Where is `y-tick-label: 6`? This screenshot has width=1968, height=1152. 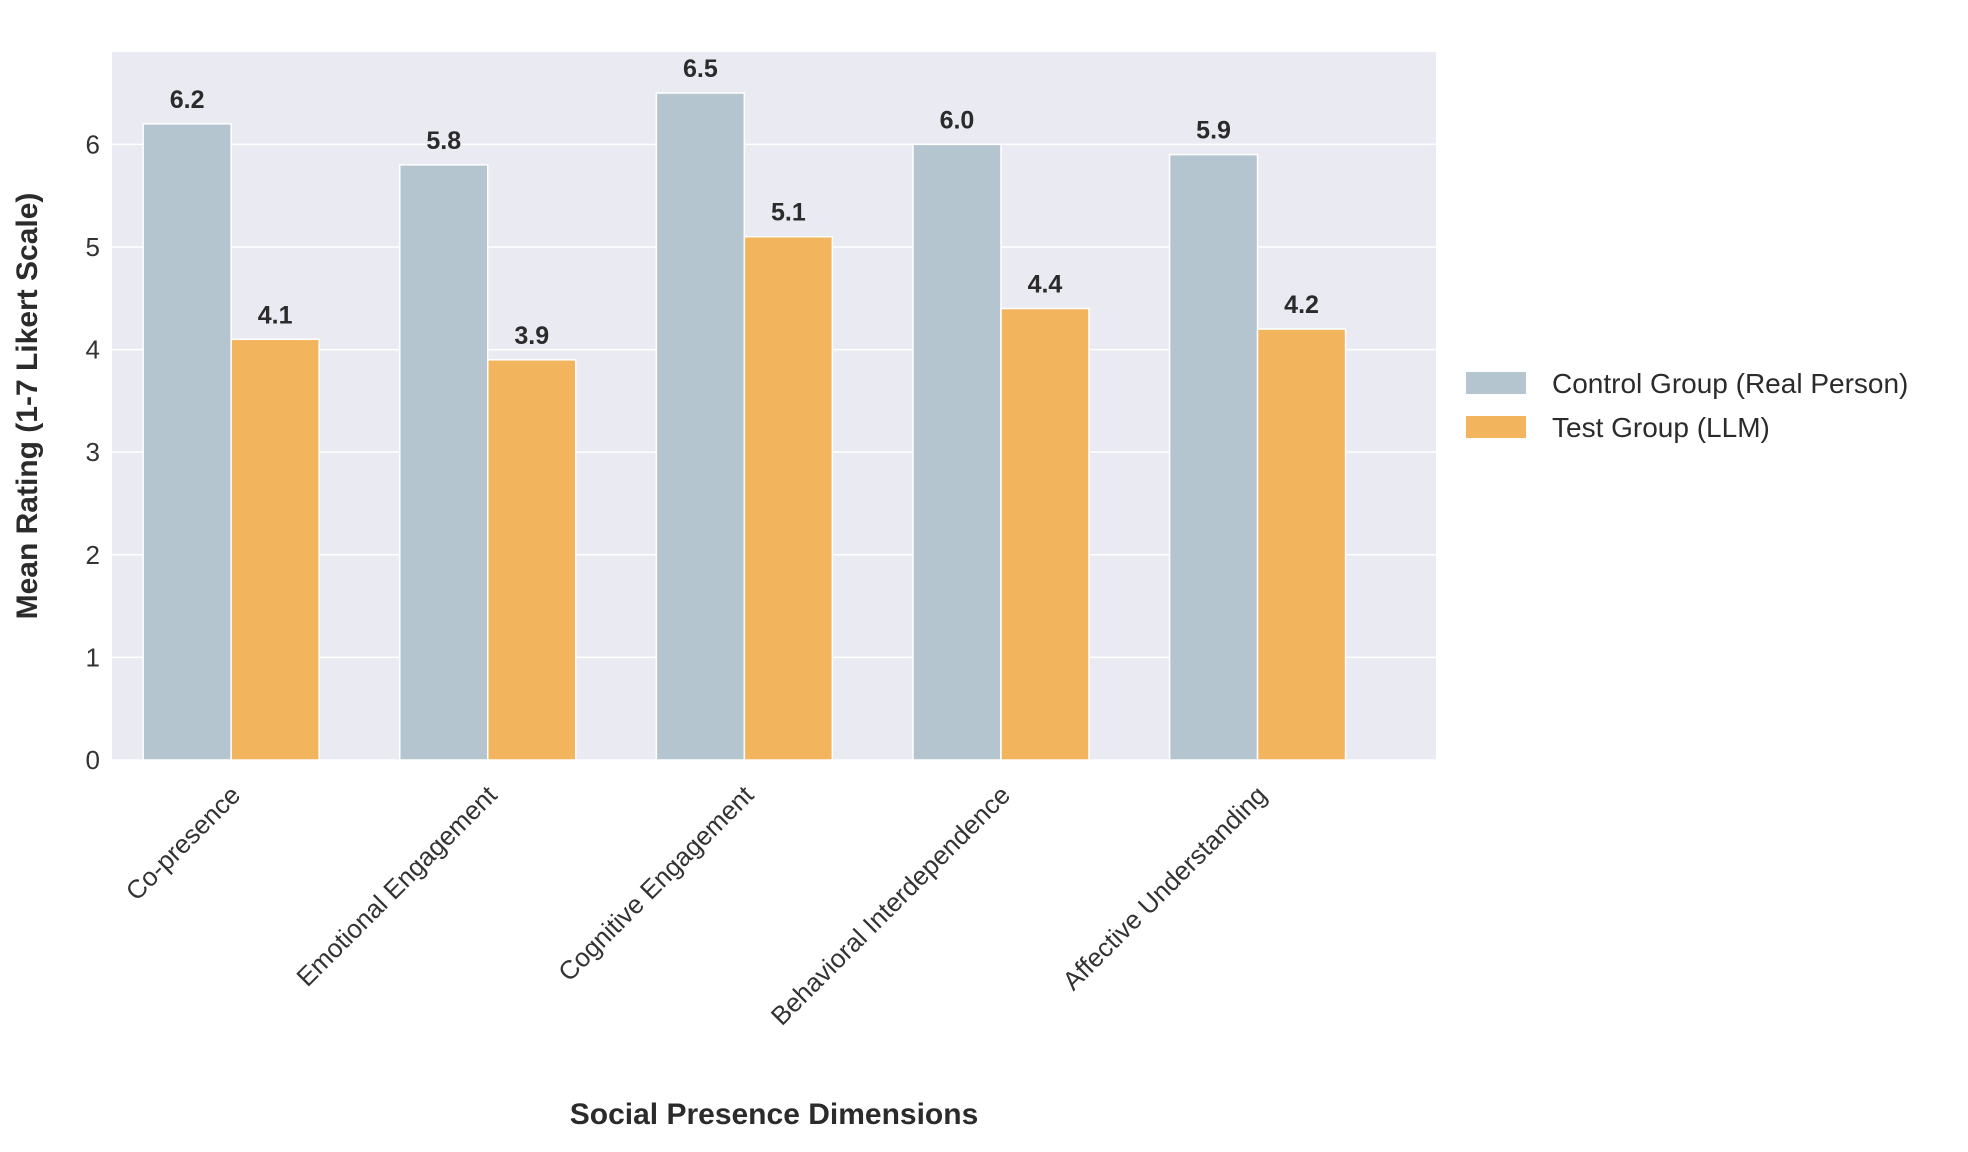
y-tick-label: 6 is located at coordinates (93, 144).